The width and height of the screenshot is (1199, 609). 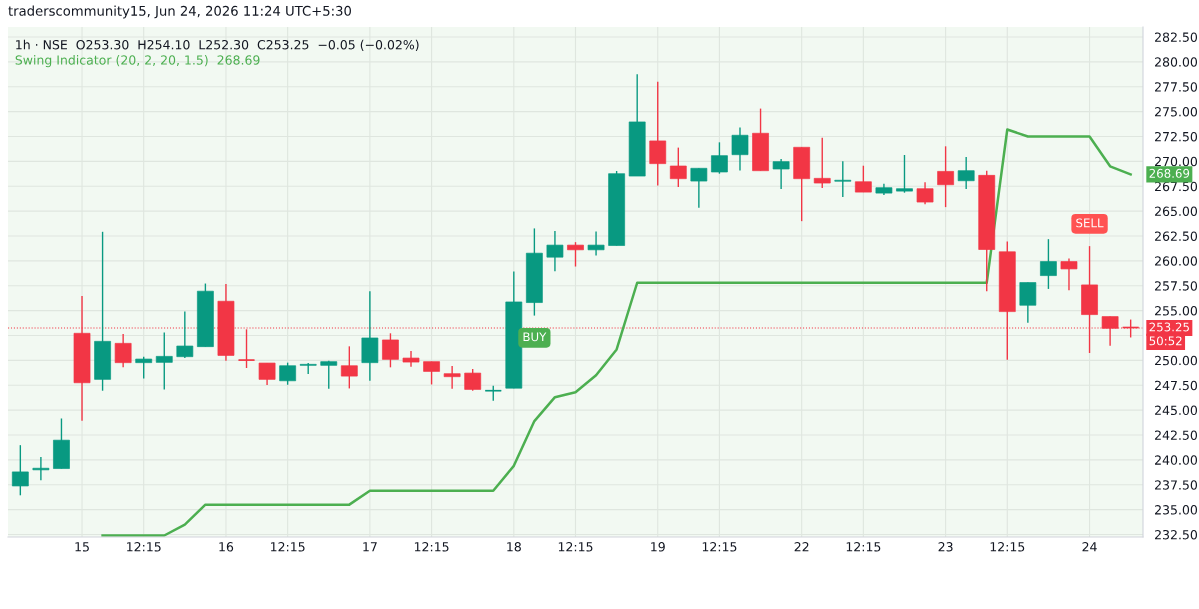 I want to click on annotation: BUY, so click(x=535, y=337).